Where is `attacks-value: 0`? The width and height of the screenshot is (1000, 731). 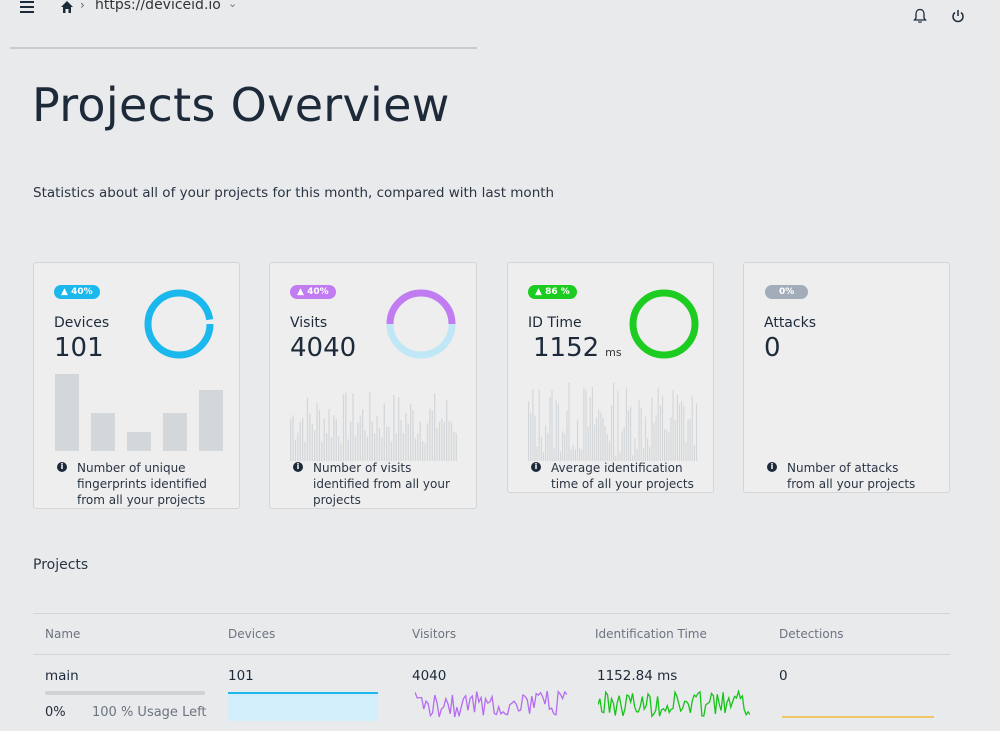
attacks-value: 0 is located at coordinates (772, 348).